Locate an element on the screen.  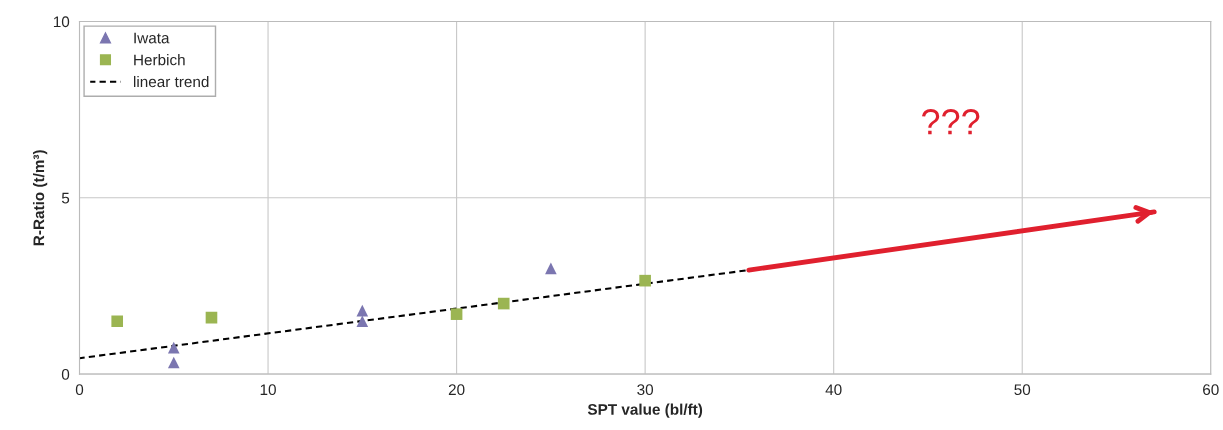
x-tick-label: 50 is located at coordinates (1022, 390).